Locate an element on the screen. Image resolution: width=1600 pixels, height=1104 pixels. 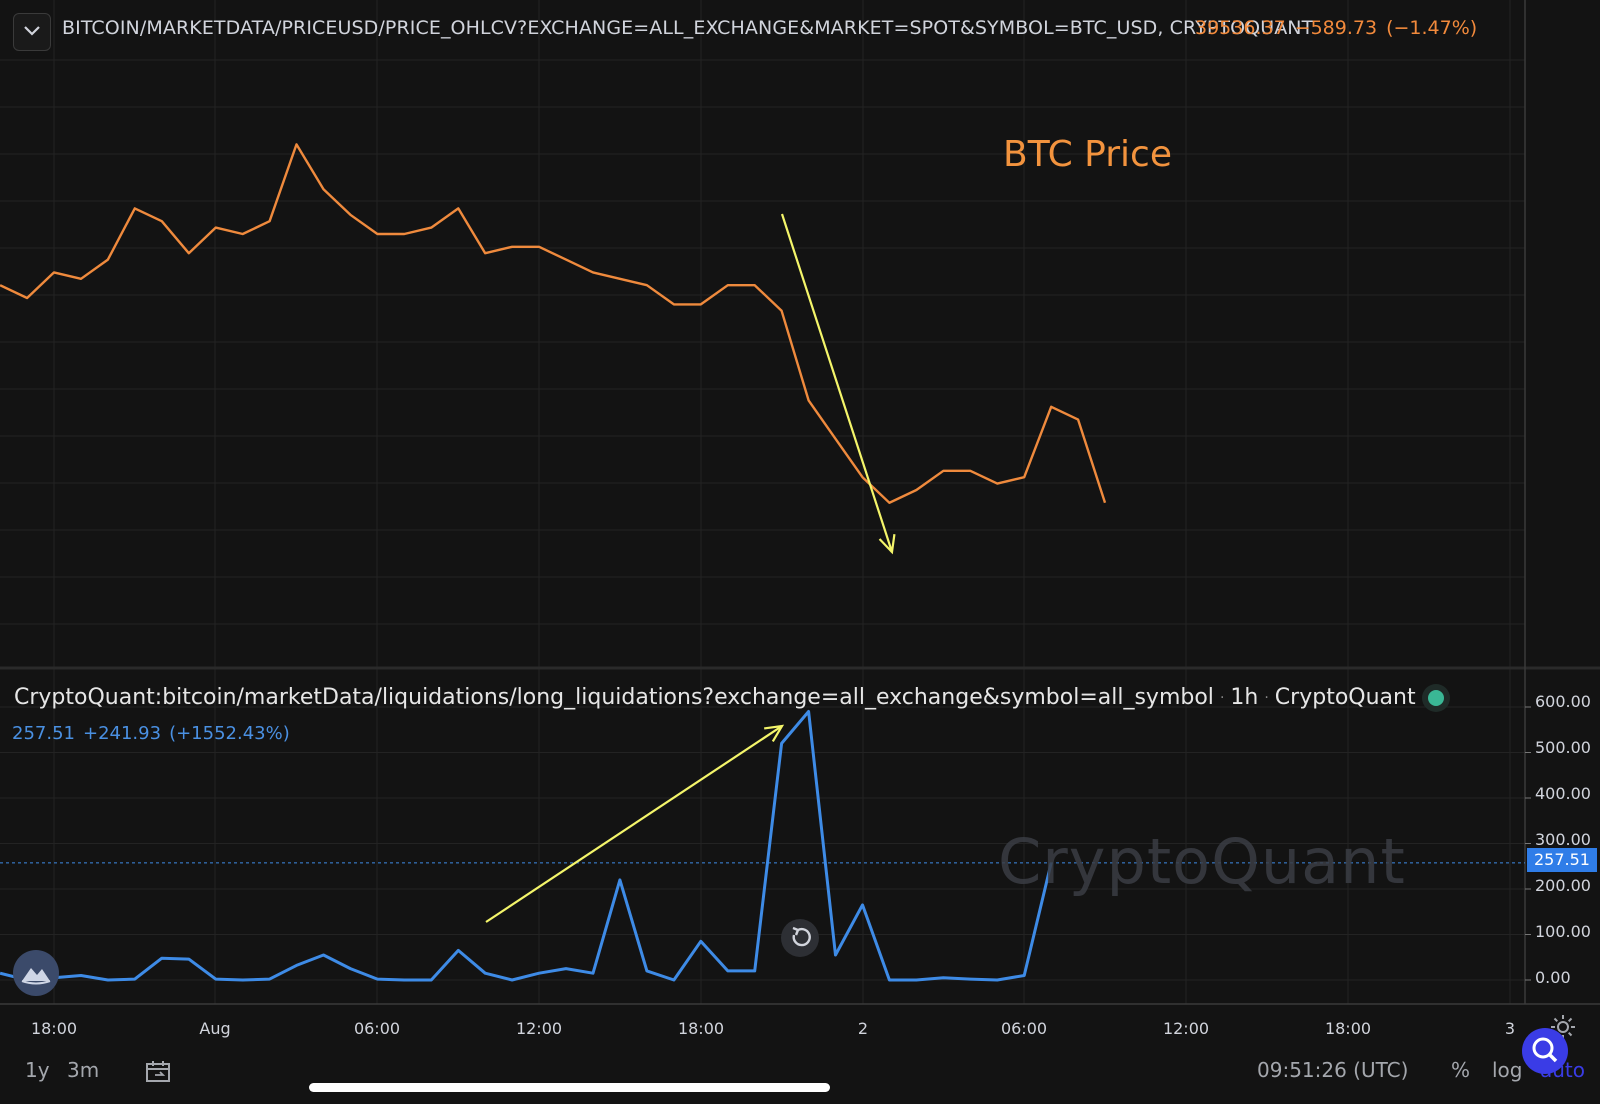
search-icon is located at coordinates (1545, 1050).